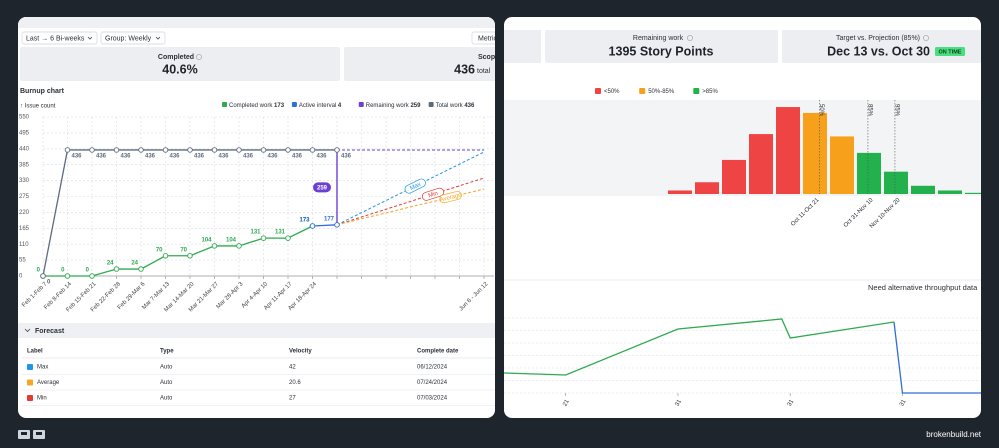  What do you see at coordinates (55, 38) in the screenshot?
I see `range-text: Last → 6 Bi-weeks` at bounding box center [55, 38].